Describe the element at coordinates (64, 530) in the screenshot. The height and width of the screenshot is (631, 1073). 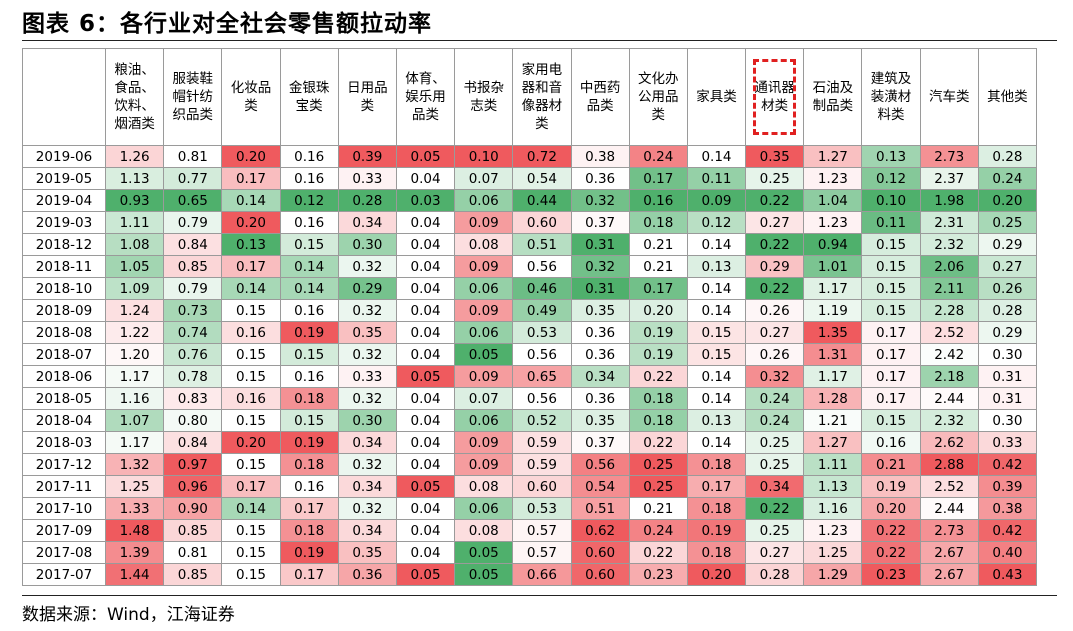
I see `row-date: 2017-09` at that location.